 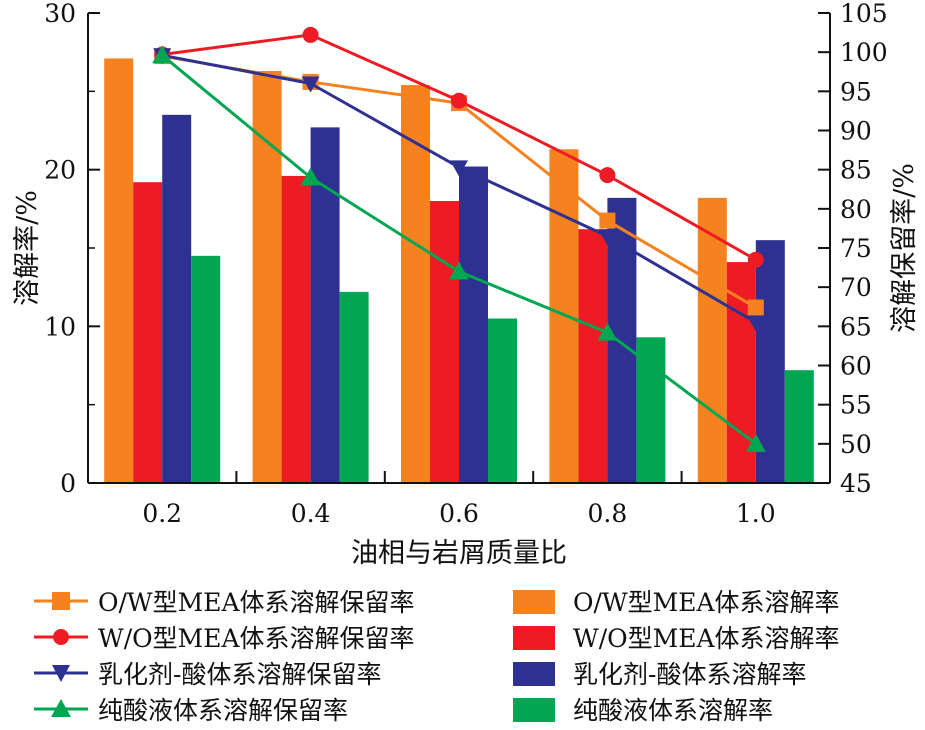 What do you see at coordinates (459, 553) in the screenshot?
I see `x-axis-title: 油相与岩屑质量比` at bounding box center [459, 553].